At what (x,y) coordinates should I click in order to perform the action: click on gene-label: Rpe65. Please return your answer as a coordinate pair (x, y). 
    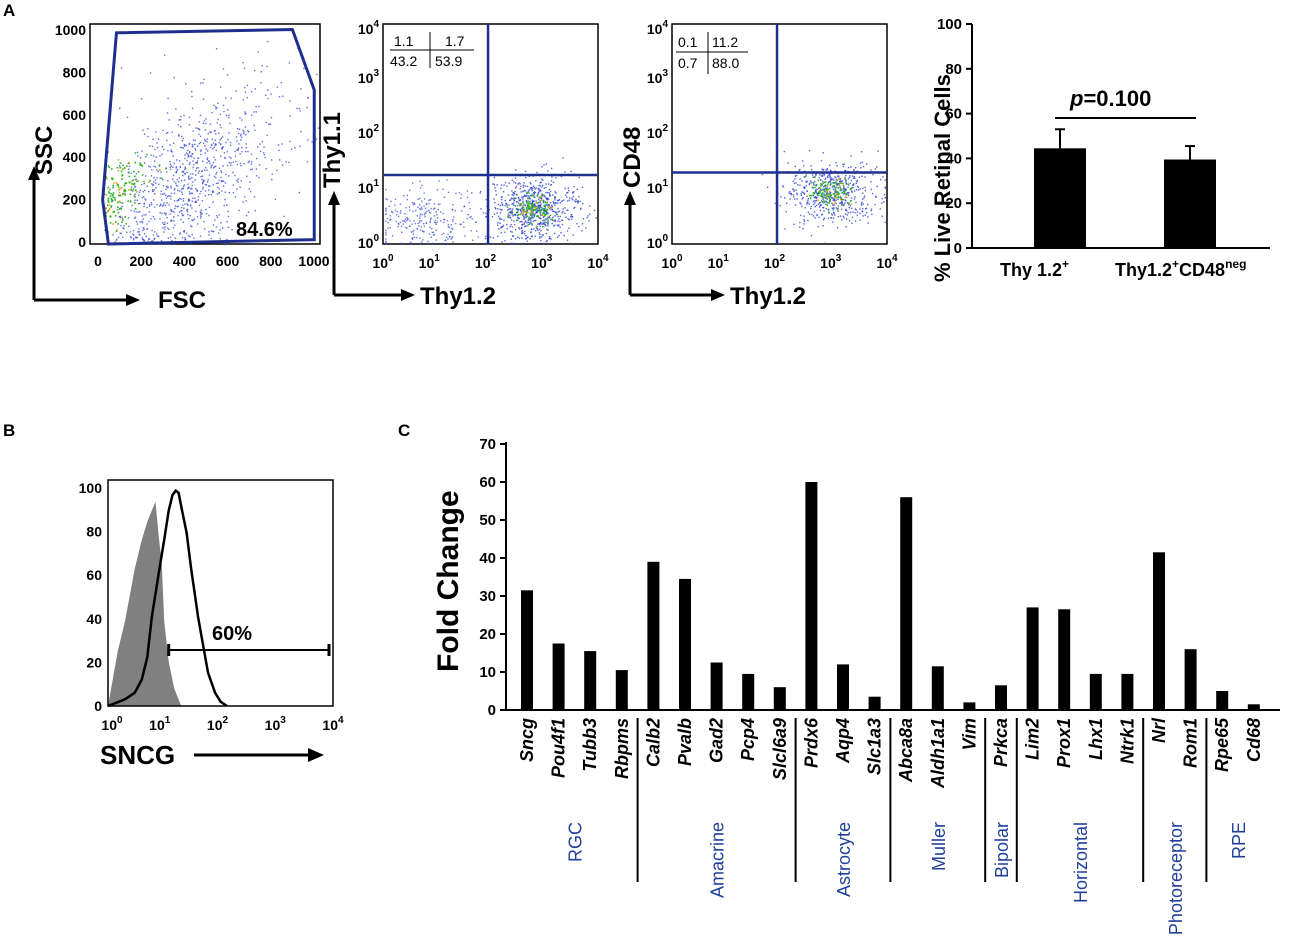
    Looking at the image, I should click on (1222, 744).